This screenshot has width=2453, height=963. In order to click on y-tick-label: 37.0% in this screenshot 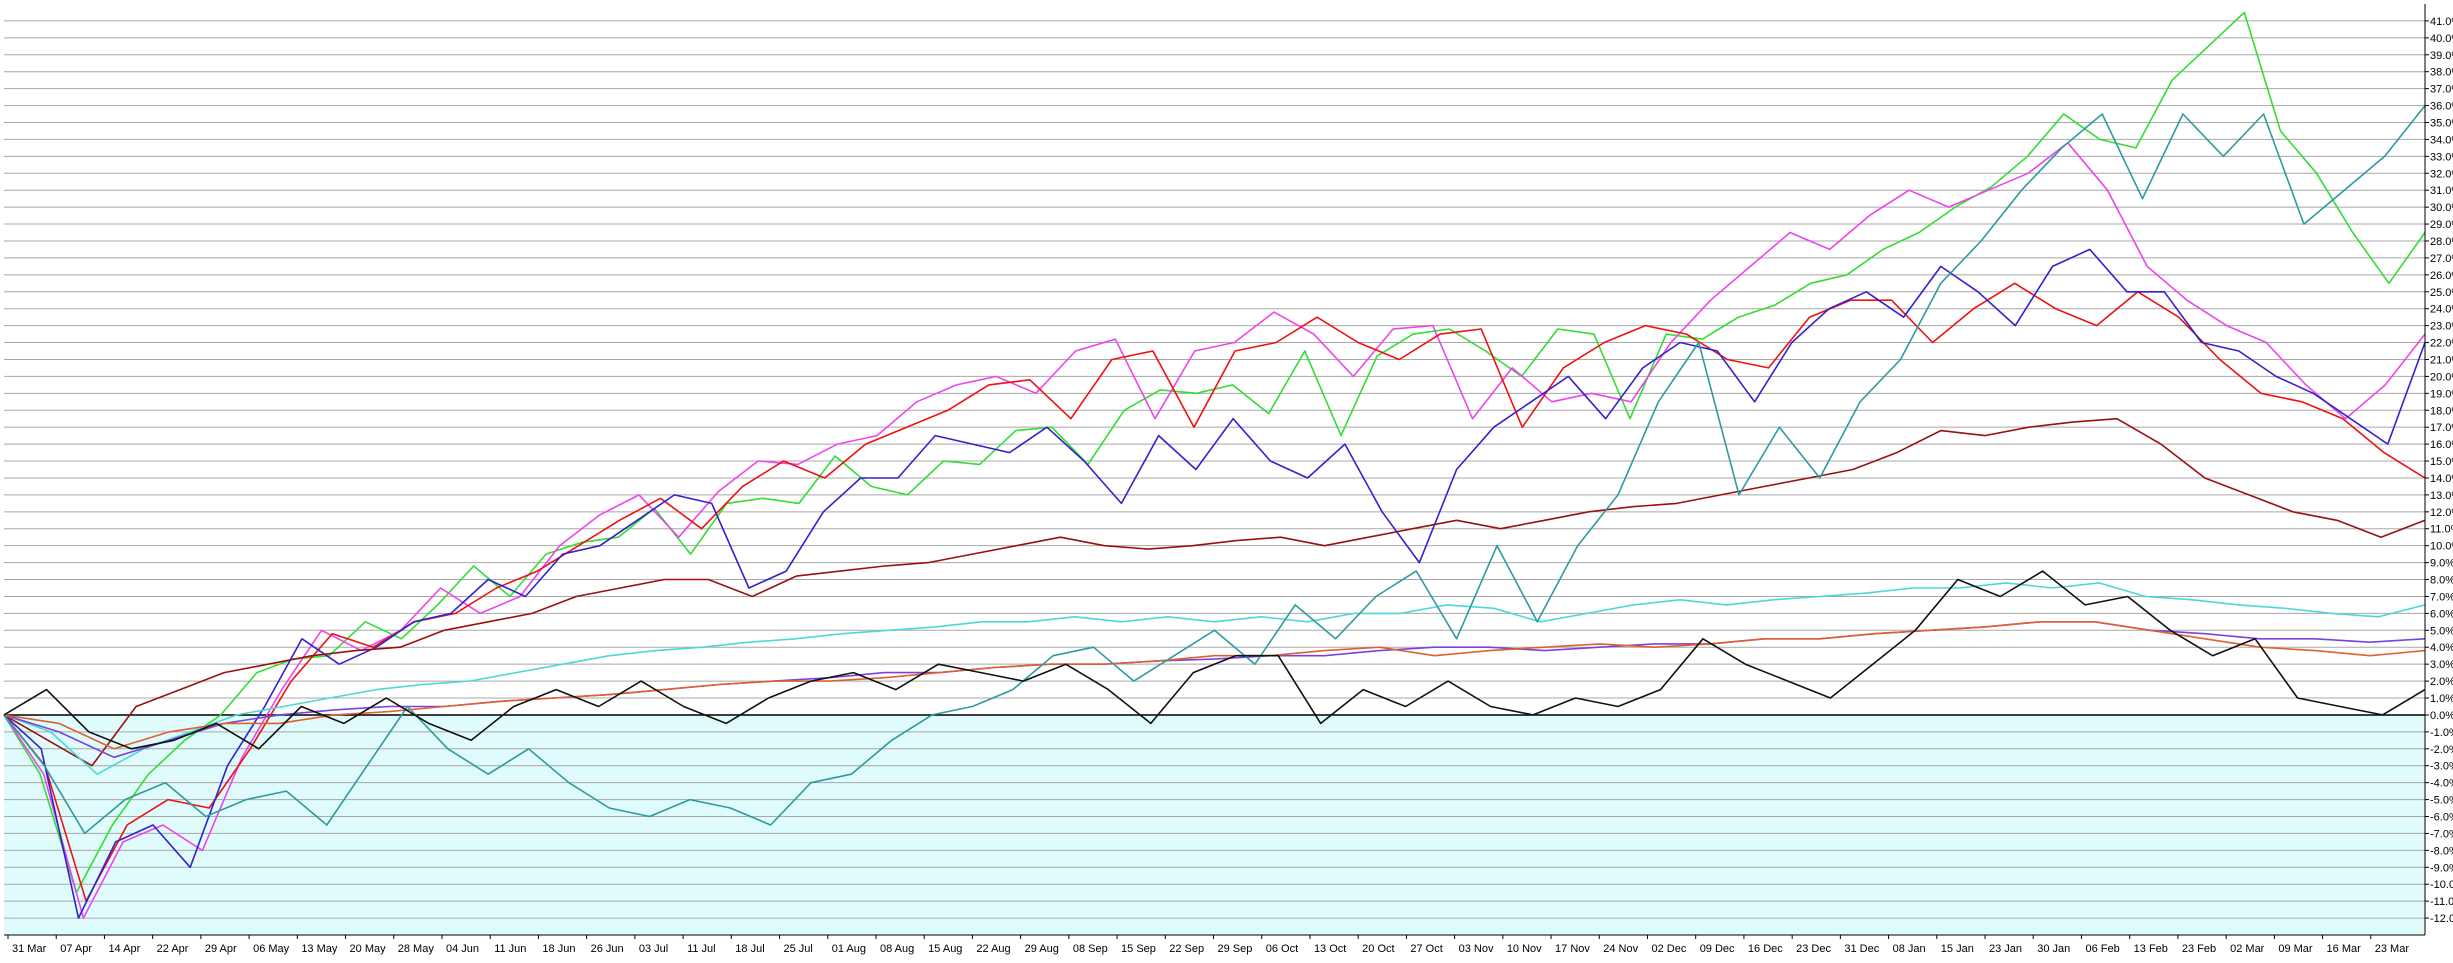, I will do `click(2441, 90)`.